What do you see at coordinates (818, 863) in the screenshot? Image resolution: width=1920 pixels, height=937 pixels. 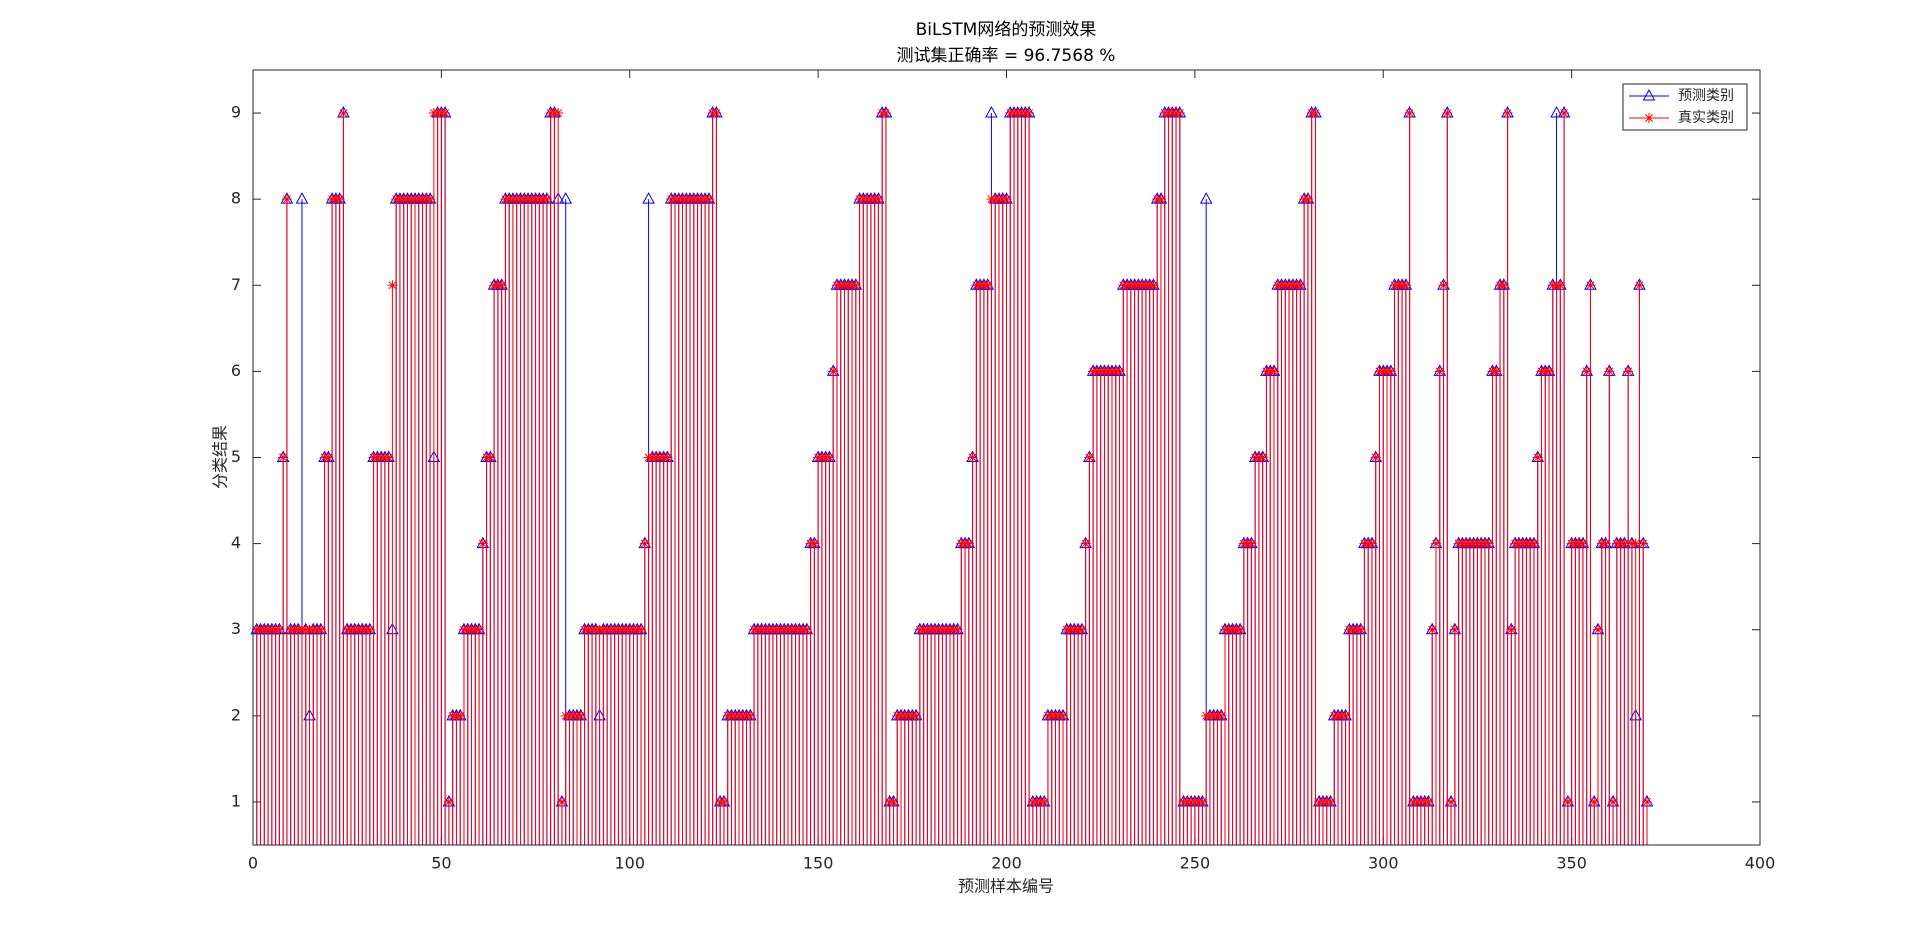 I see `x-tick-label: 150` at bounding box center [818, 863].